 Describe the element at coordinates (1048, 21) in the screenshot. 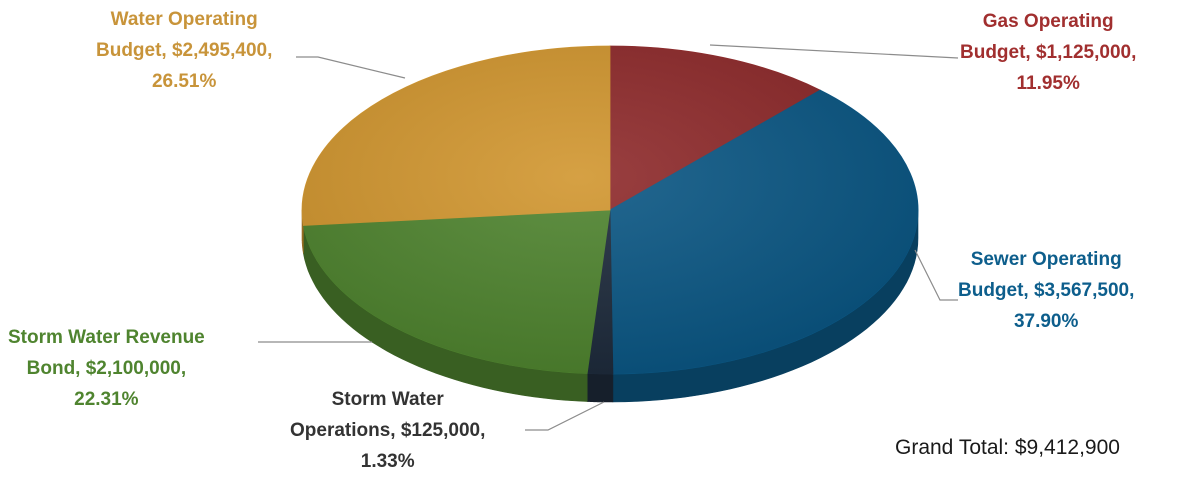

I see `label-line: Gas Operating` at that location.